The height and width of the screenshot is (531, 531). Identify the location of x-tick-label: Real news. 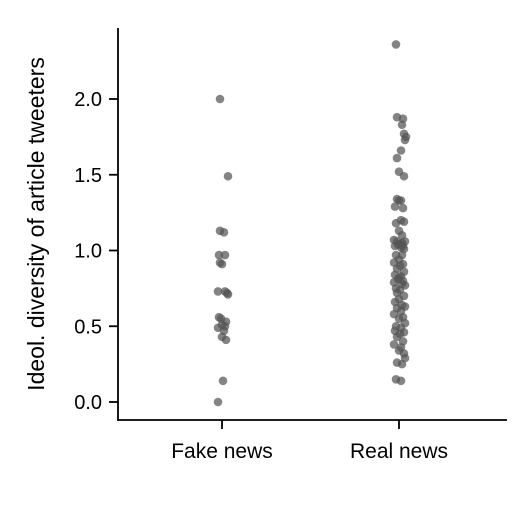
(399, 451).